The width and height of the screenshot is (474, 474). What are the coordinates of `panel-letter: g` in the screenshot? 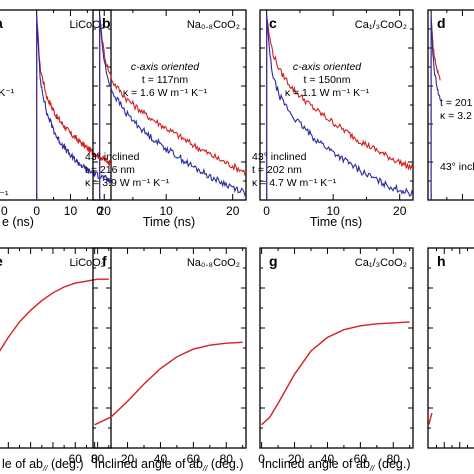 It's located at (273, 261).